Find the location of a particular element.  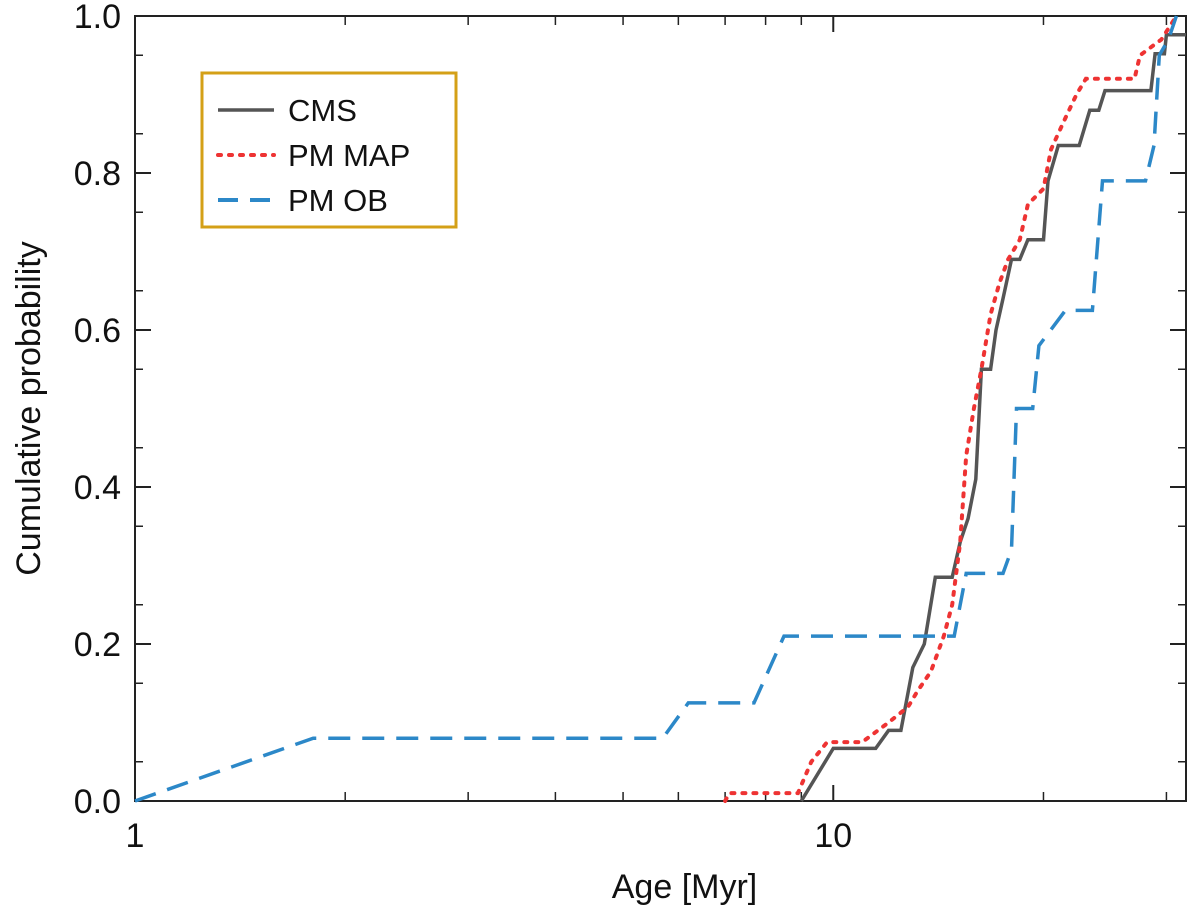

y-axis-title: Cumulative probability is located at coordinates (29, 408).